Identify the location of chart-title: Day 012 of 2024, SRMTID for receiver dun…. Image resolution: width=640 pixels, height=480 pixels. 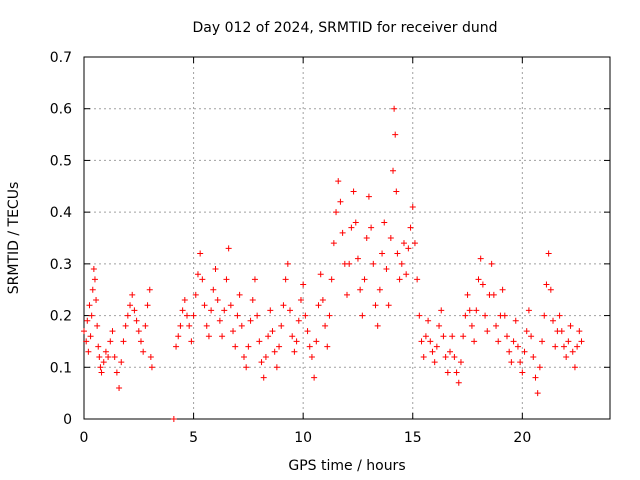
(345, 28).